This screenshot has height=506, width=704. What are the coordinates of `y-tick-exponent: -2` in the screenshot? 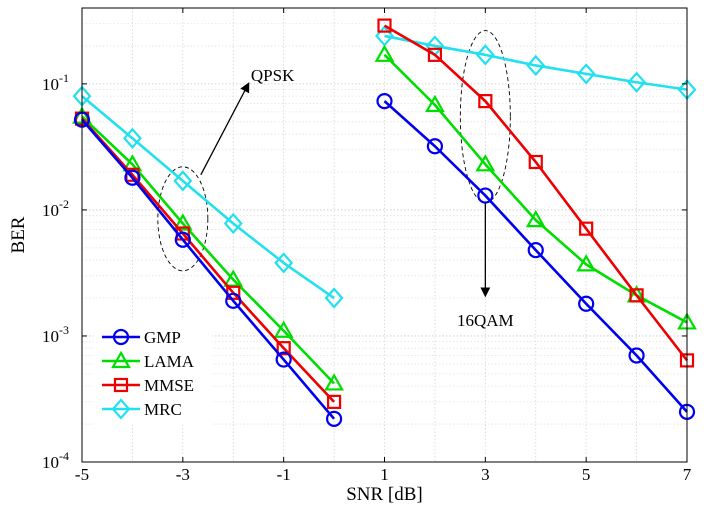 It's located at (64, 204).